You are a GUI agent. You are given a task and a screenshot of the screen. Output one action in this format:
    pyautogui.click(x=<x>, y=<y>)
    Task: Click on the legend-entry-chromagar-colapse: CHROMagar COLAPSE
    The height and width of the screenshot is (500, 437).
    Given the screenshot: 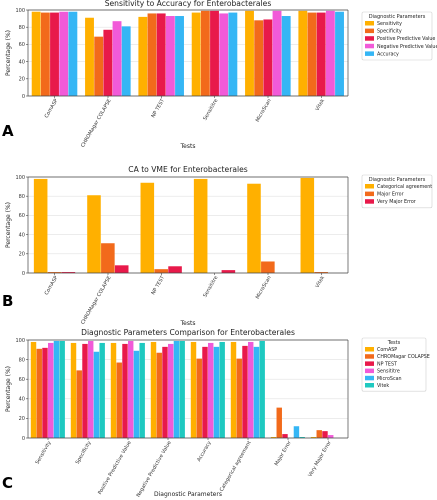 What is the action you would take?
    pyautogui.click(x=403, y=357)
    